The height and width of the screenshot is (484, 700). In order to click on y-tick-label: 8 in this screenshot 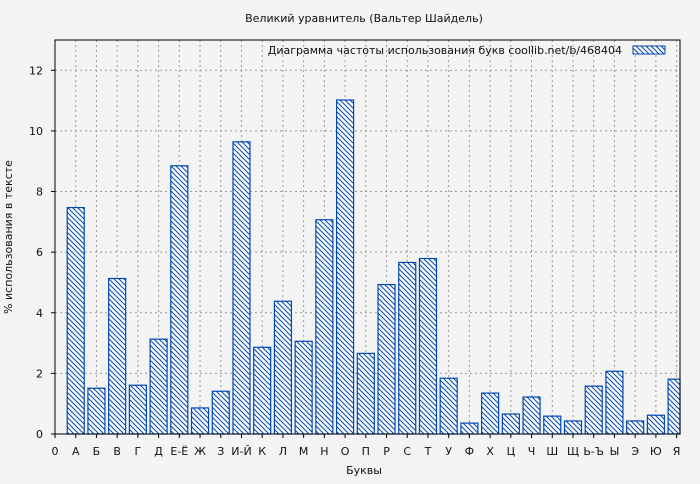, I will do `click(39, 192)`.